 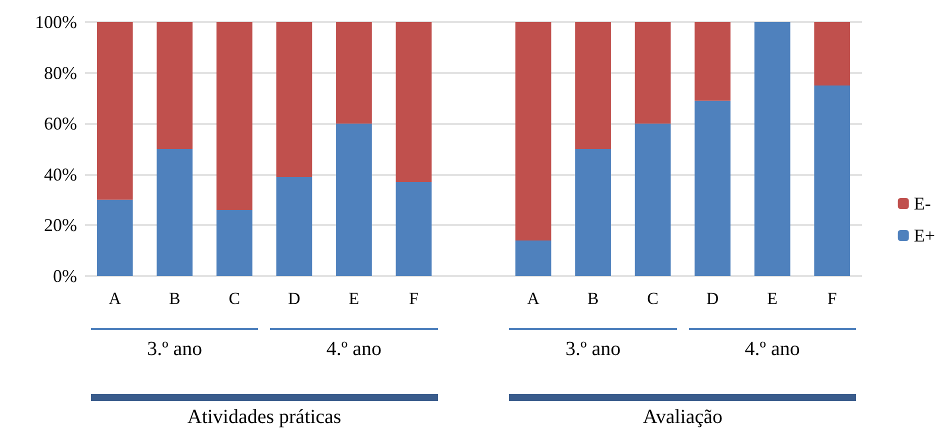 I want to click on legend-label: E+, so click(x=925, y=236).